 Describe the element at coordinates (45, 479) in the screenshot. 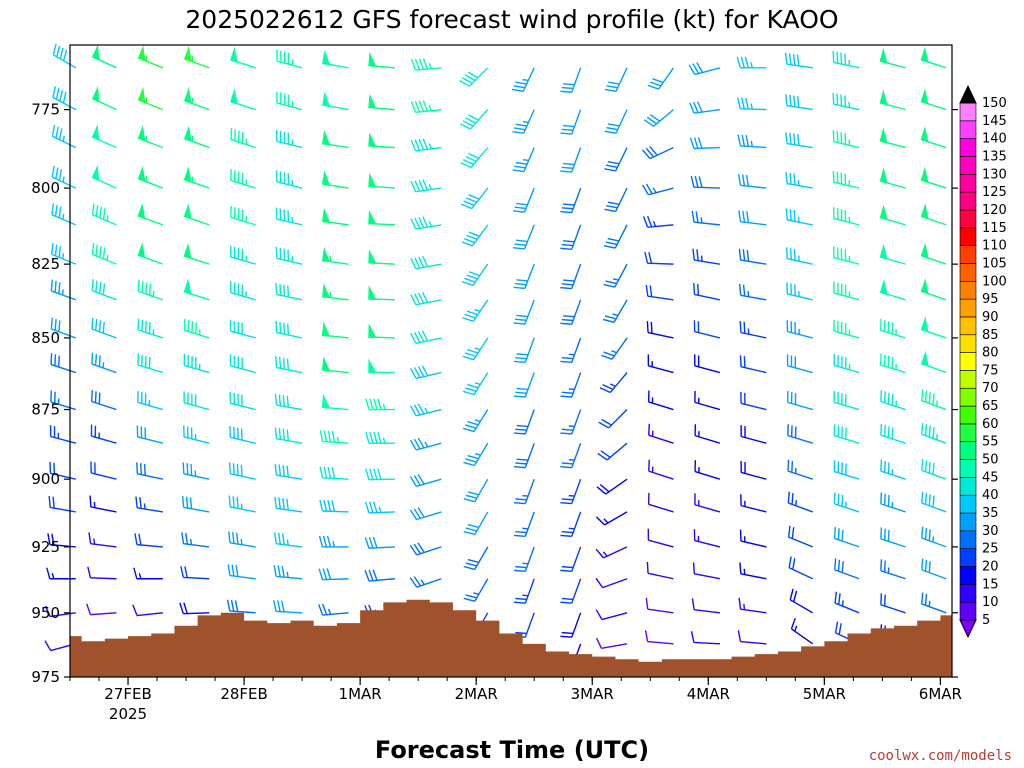

I see `y-tick-label: 900` at that location.